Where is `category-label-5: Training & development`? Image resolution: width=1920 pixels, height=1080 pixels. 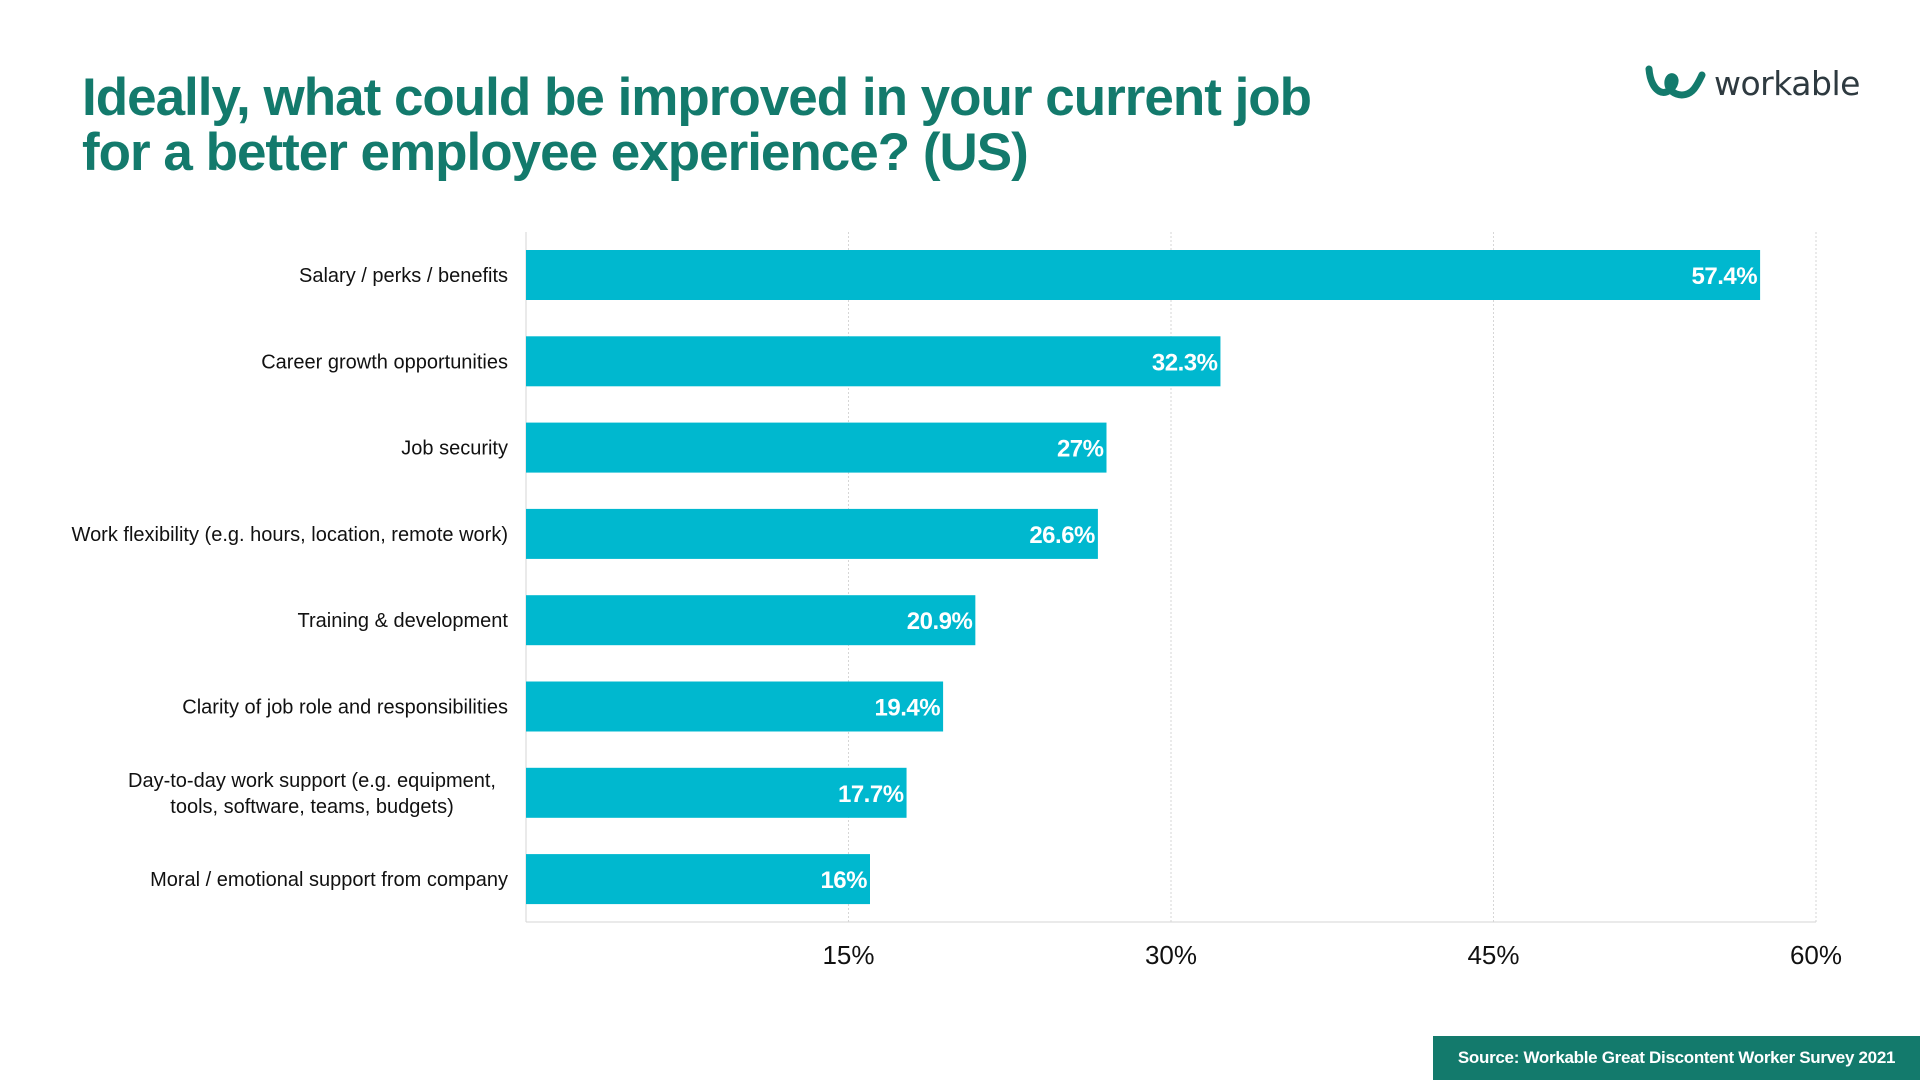
category-label-5: Training & development is located at coordinates (403, 621).